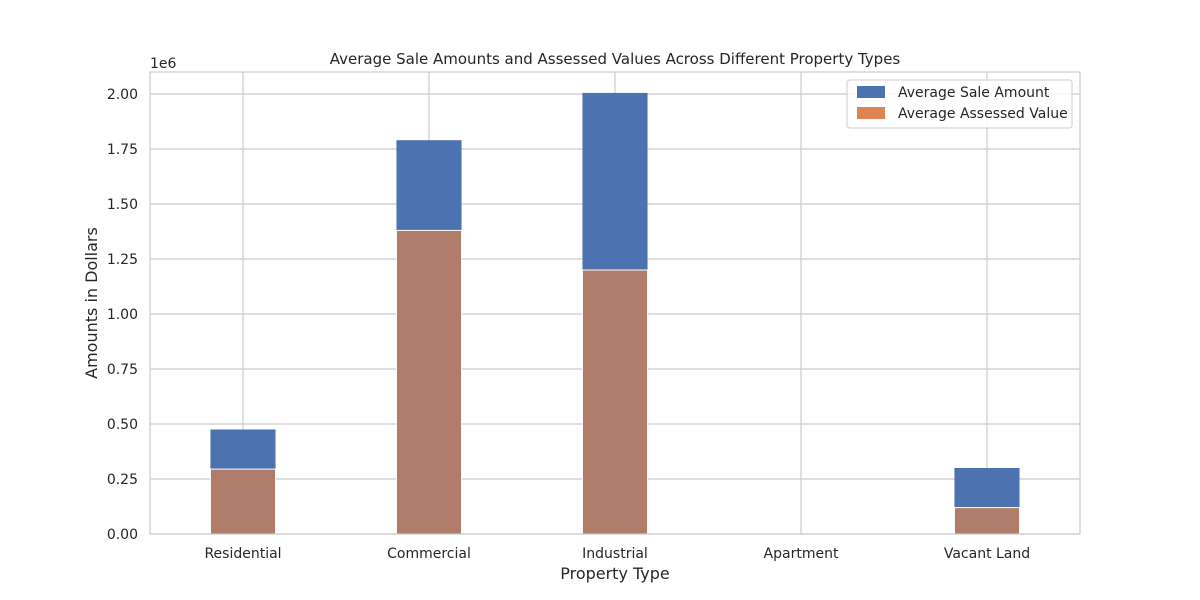 This screenshot has width=1200, height=600. I want to click on y-tick-label: 0.50, so click(122, 425).